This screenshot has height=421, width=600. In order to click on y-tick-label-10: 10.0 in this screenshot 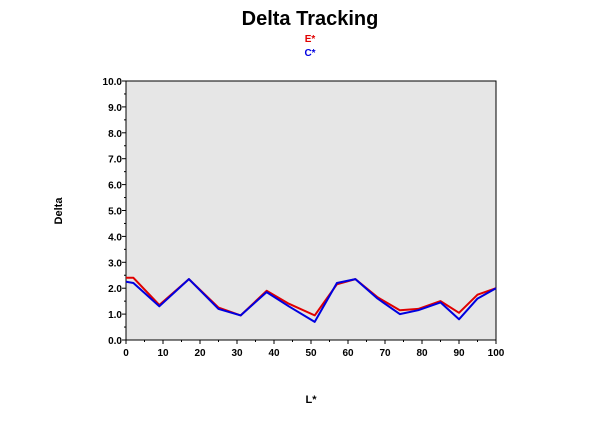, I will do `click(113, 82)`.